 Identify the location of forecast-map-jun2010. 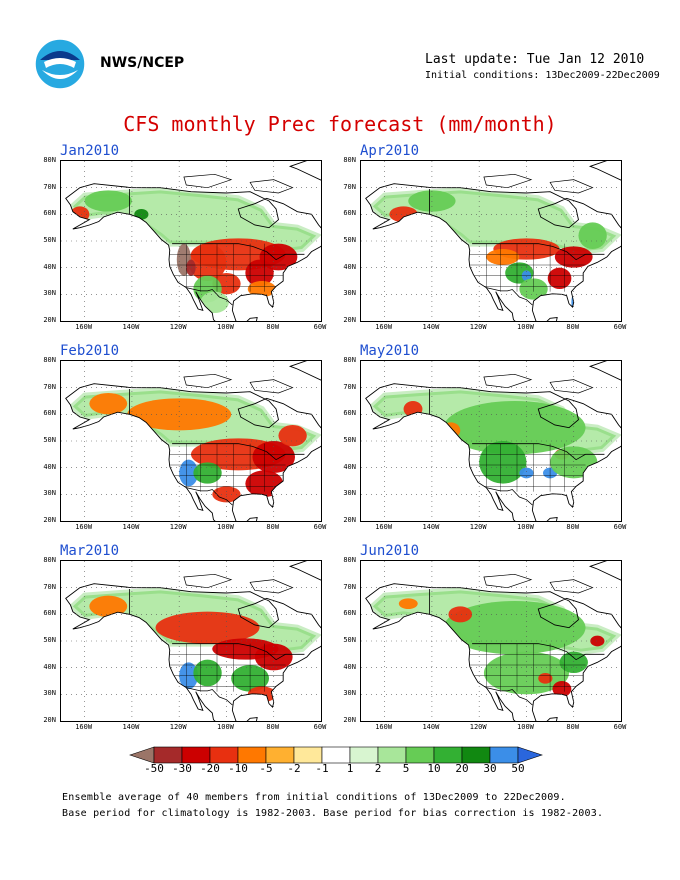
(491, 641).